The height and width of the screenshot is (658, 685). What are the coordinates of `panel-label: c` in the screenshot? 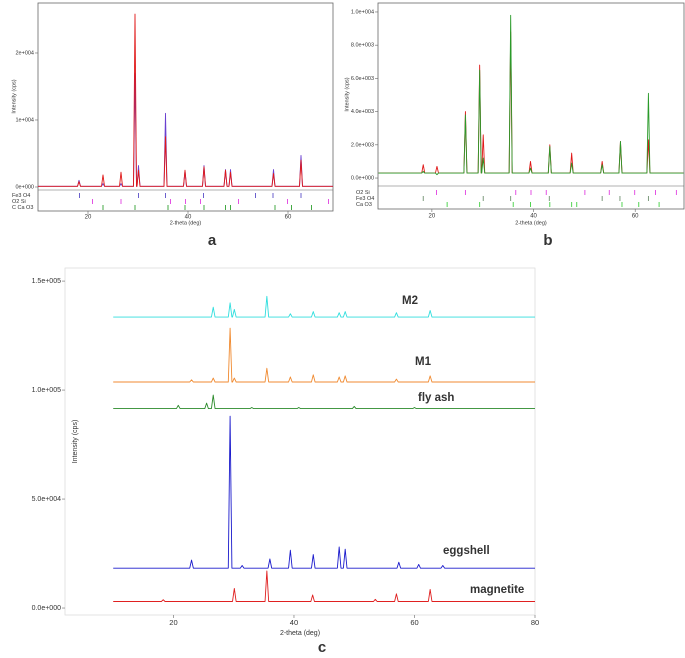 It's located at (322, 647).